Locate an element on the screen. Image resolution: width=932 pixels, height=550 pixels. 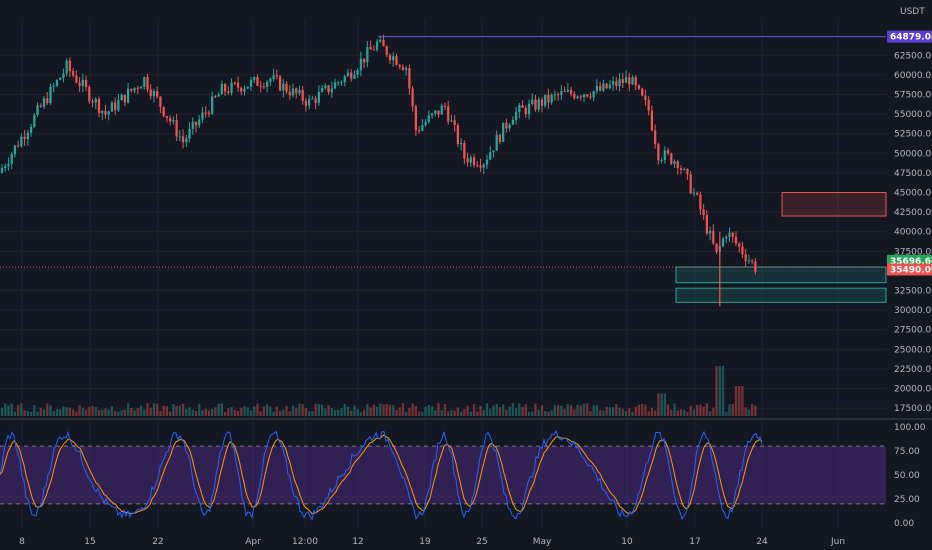
last-down-price-tag-bg is located at coordinates (909, 269).